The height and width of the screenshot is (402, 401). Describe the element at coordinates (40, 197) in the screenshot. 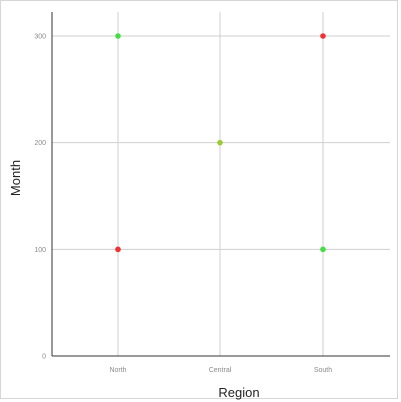

I see `y-tick-labels: 0 100 200 300` at that location.